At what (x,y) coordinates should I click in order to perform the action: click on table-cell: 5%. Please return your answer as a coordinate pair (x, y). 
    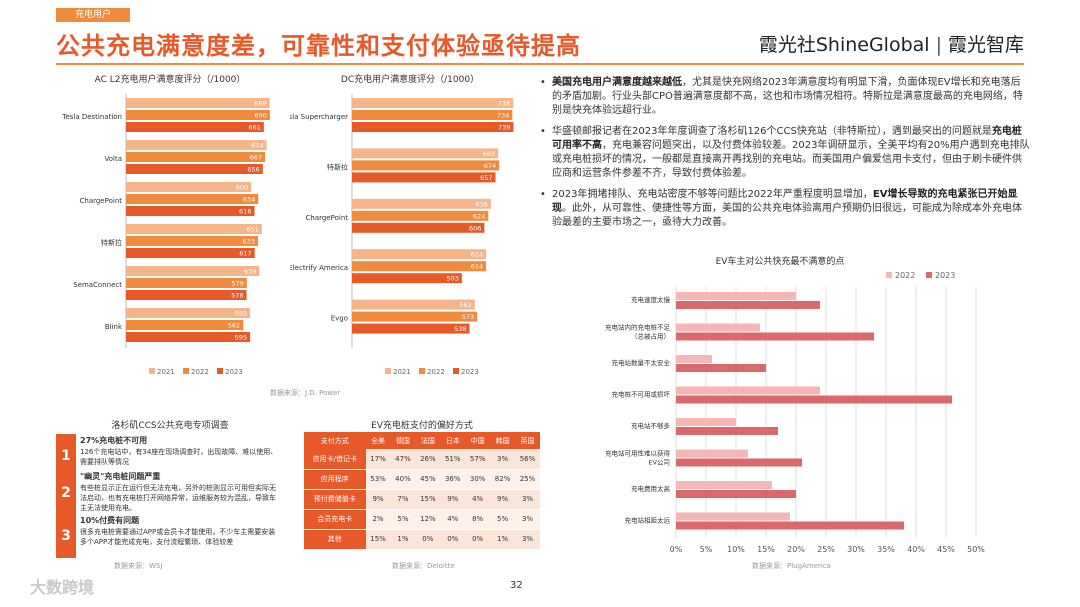
    Looking at the image, I should click on (403, 519).